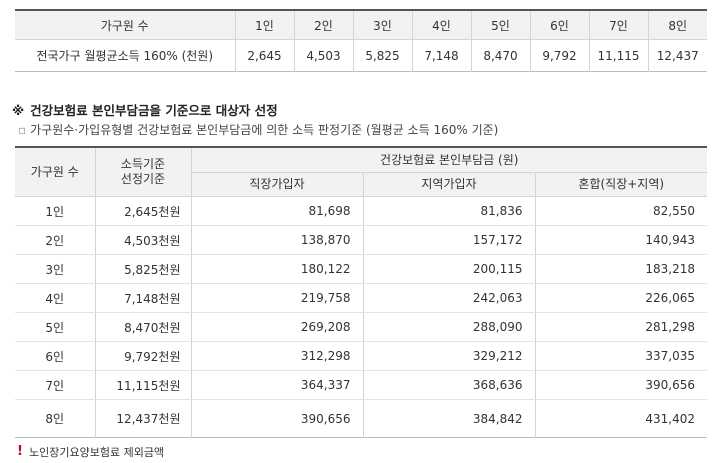 The width and height of the screenshot is (720, 463). I want to click on household-size-cell: 3인, so click(55, 269).